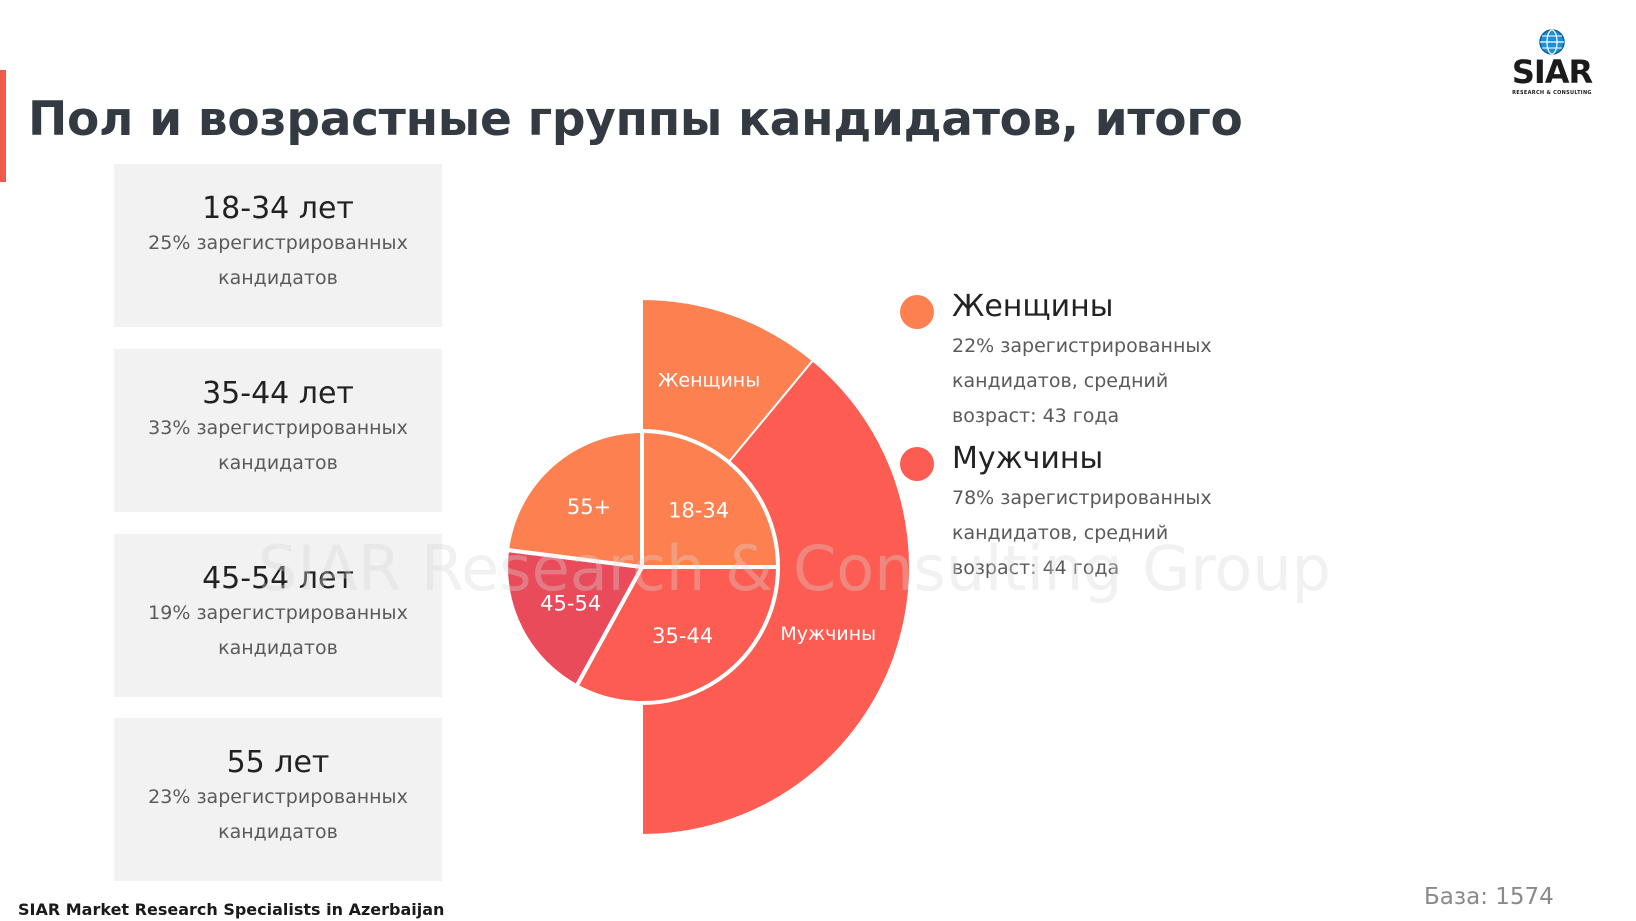 Image resolution: width=1636 pixels, height=921 pixels. Describe the element at coordinates (278, 814) in the screenshot. I see `age-card-desc: 23% зарегистрированных кандидатов` at that location.